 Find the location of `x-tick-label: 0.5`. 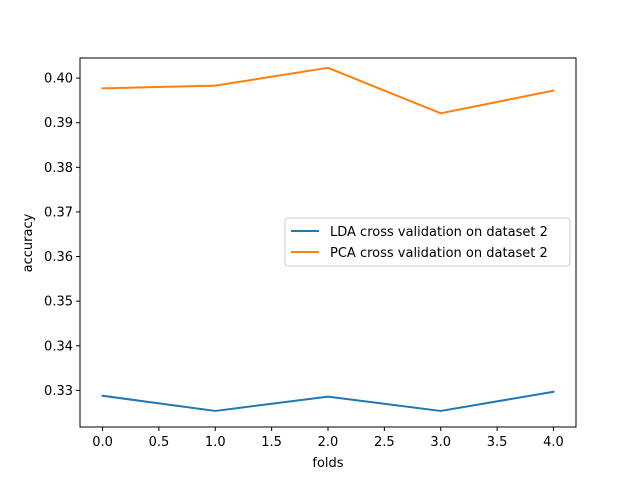

x-tick-label: 0.5 is located at coordinates (159, 442).